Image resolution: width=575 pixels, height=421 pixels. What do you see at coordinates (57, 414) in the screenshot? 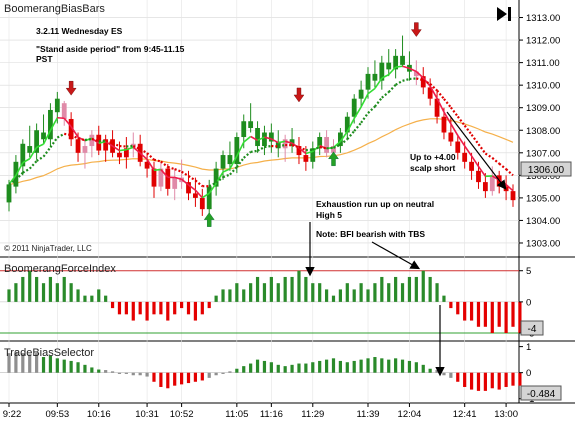
I see `time-tick-label: 09:53` at bounding box center [57, 414].